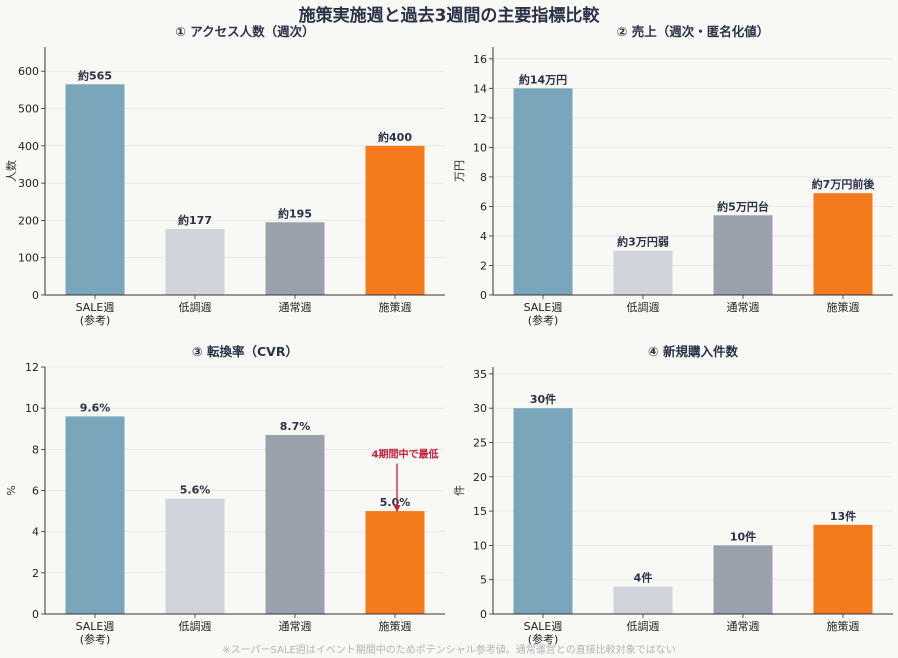 The width and height of the screenshot is (898, 658). Describe the element at coordinates (844, 184) in the screenshot. I see `data-label: 約7万円前後` at that location.